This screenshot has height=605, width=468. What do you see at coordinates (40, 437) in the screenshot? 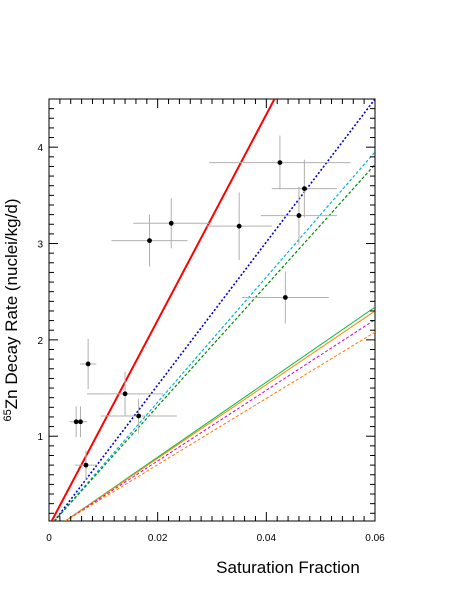
I see `y-tick-label: 1` at bounding box center [40, 437].